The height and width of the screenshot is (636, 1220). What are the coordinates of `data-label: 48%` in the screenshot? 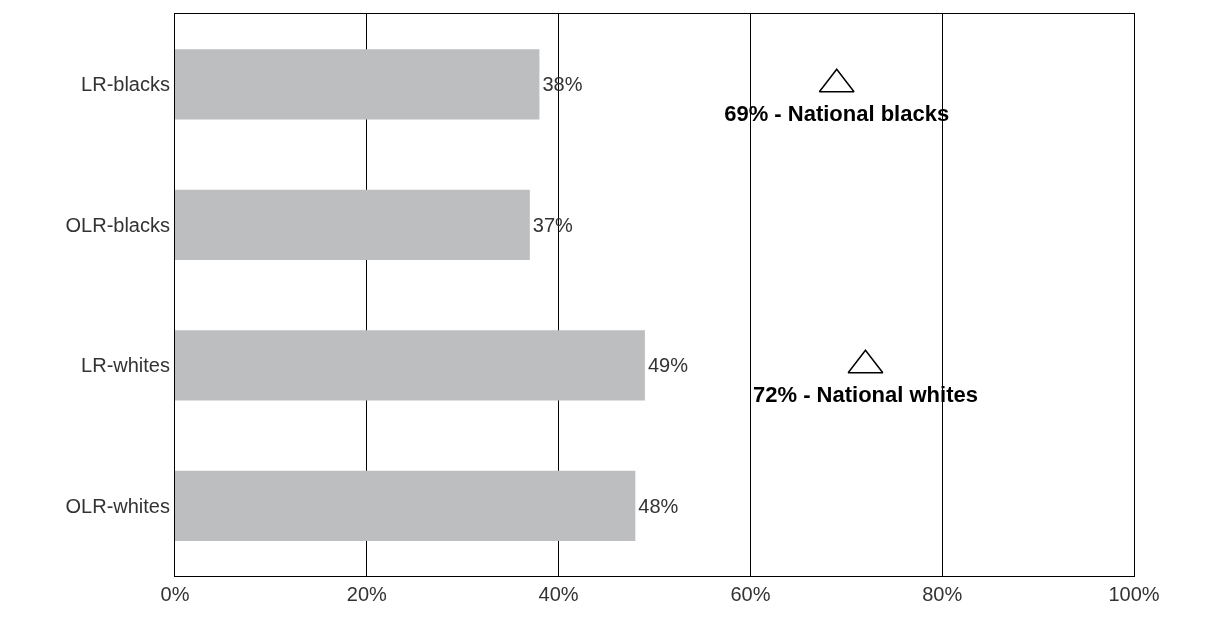 It's located at (658, 505).